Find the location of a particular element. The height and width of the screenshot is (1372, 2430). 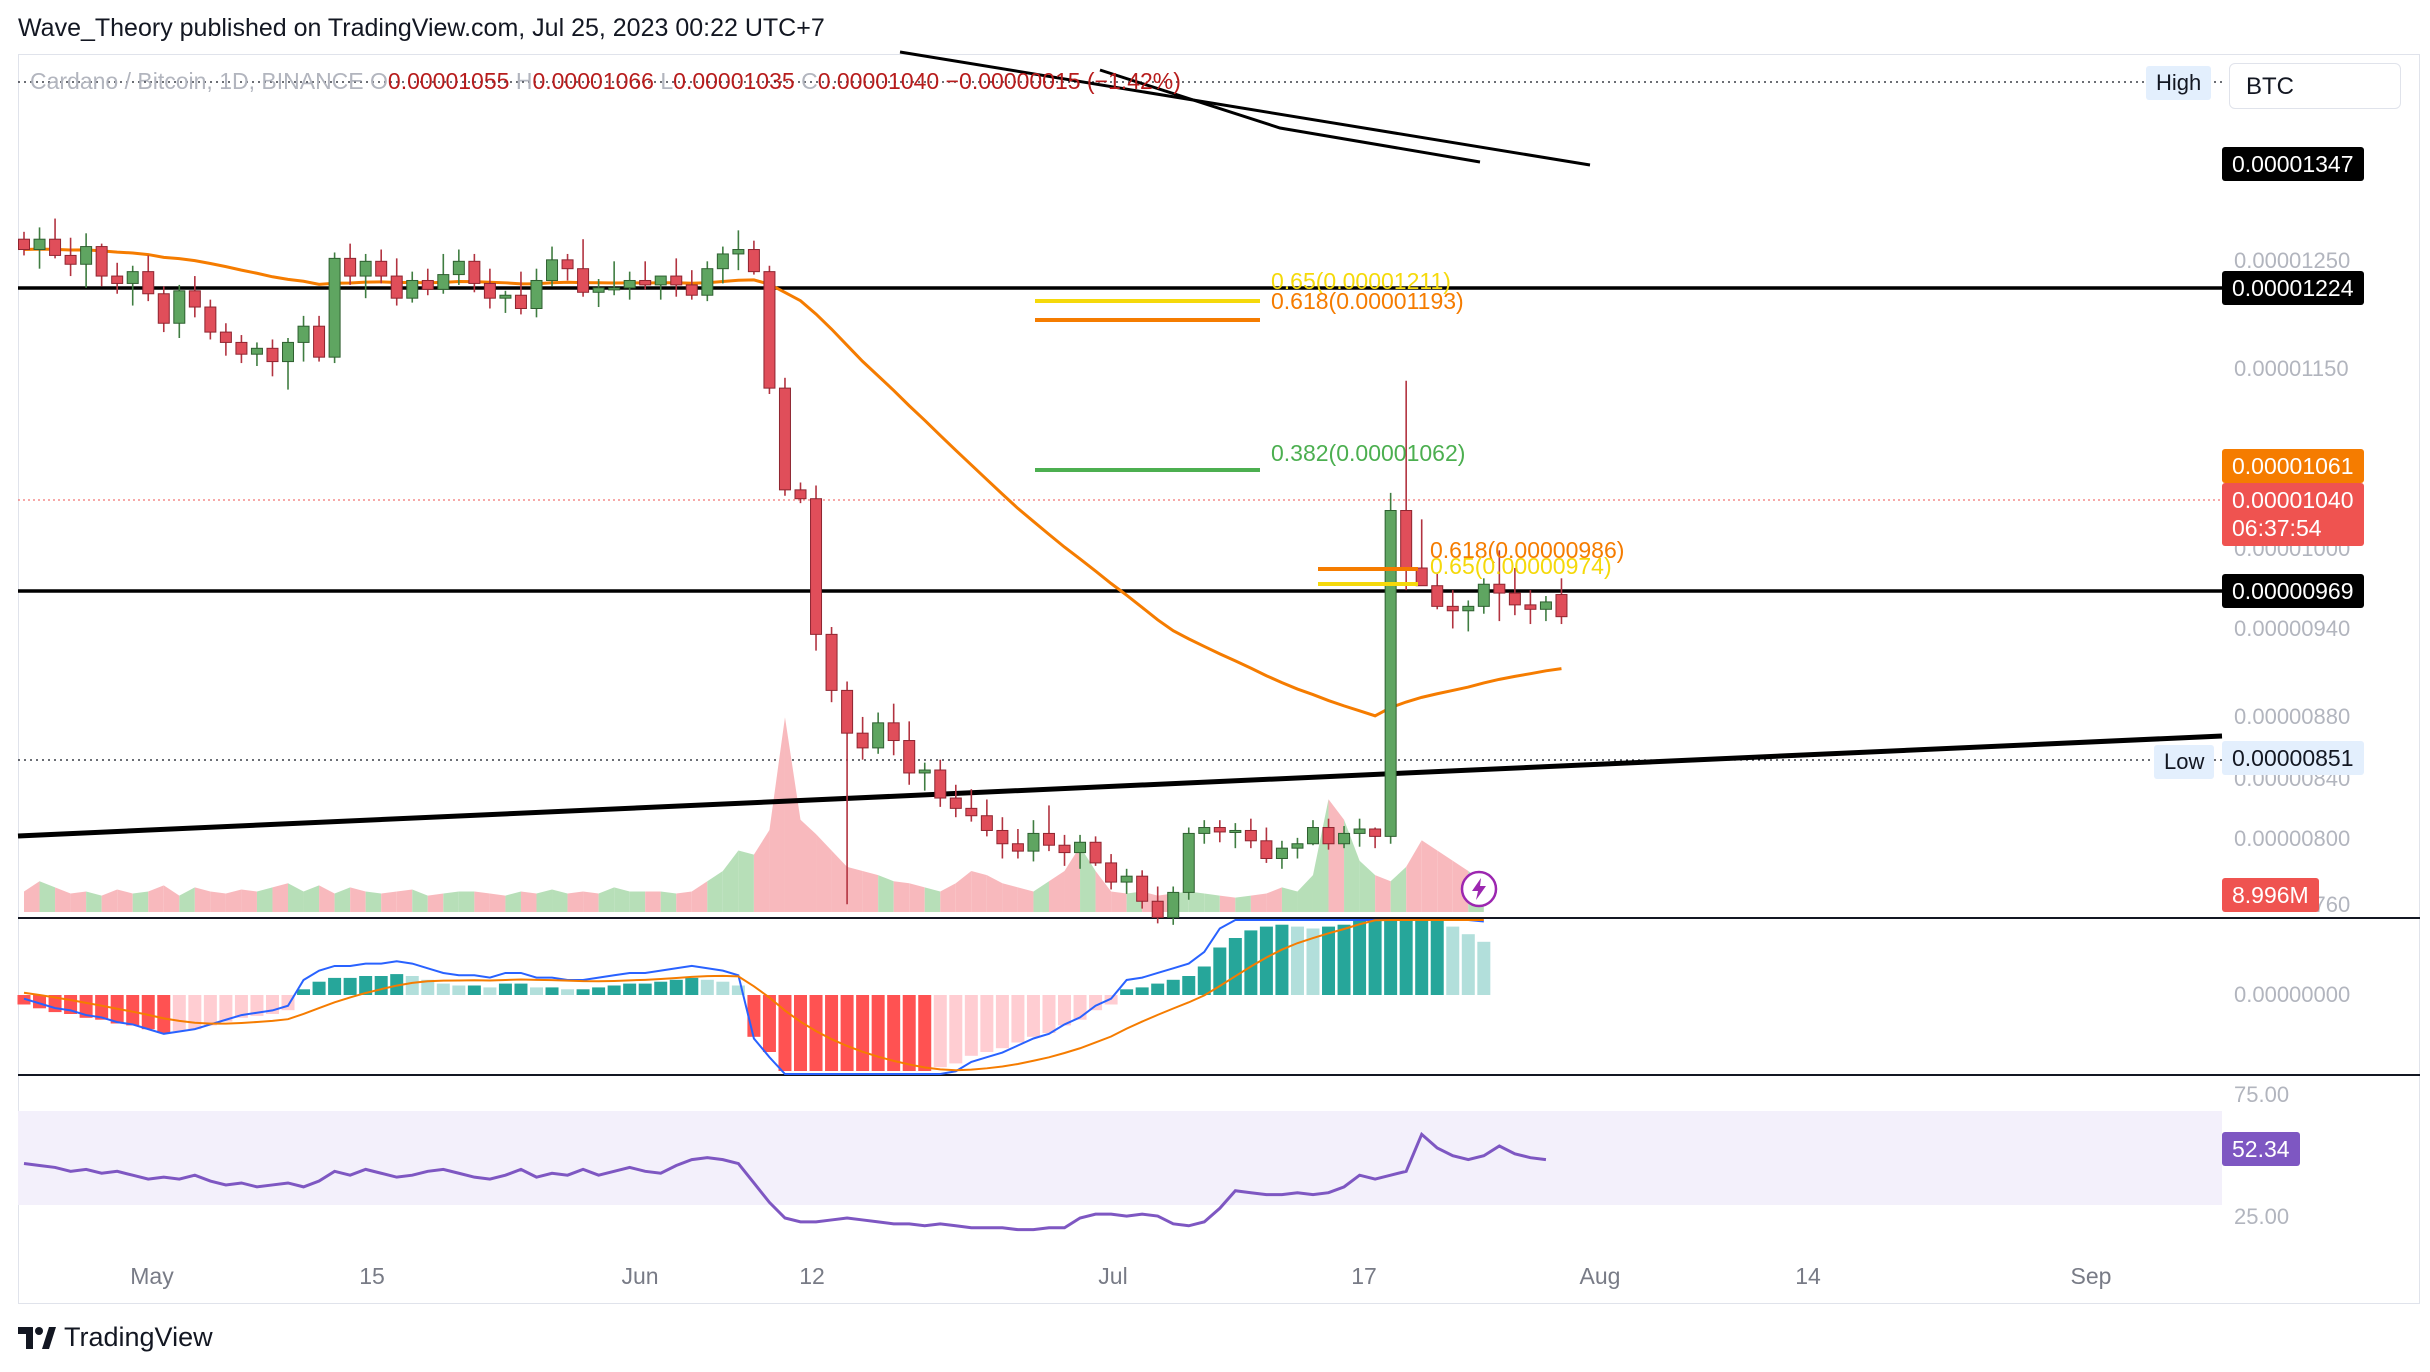

price-label-1347: 0.00001347 is located at coordinates (2293, 164).